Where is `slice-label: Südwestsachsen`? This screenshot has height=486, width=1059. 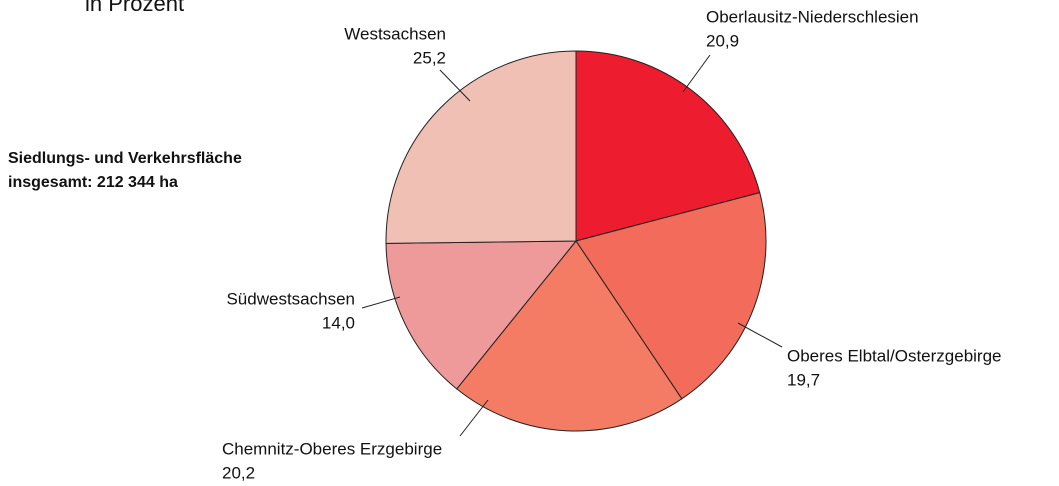
slice-label: Südwestsachsen is located at coordinates (290, 298).